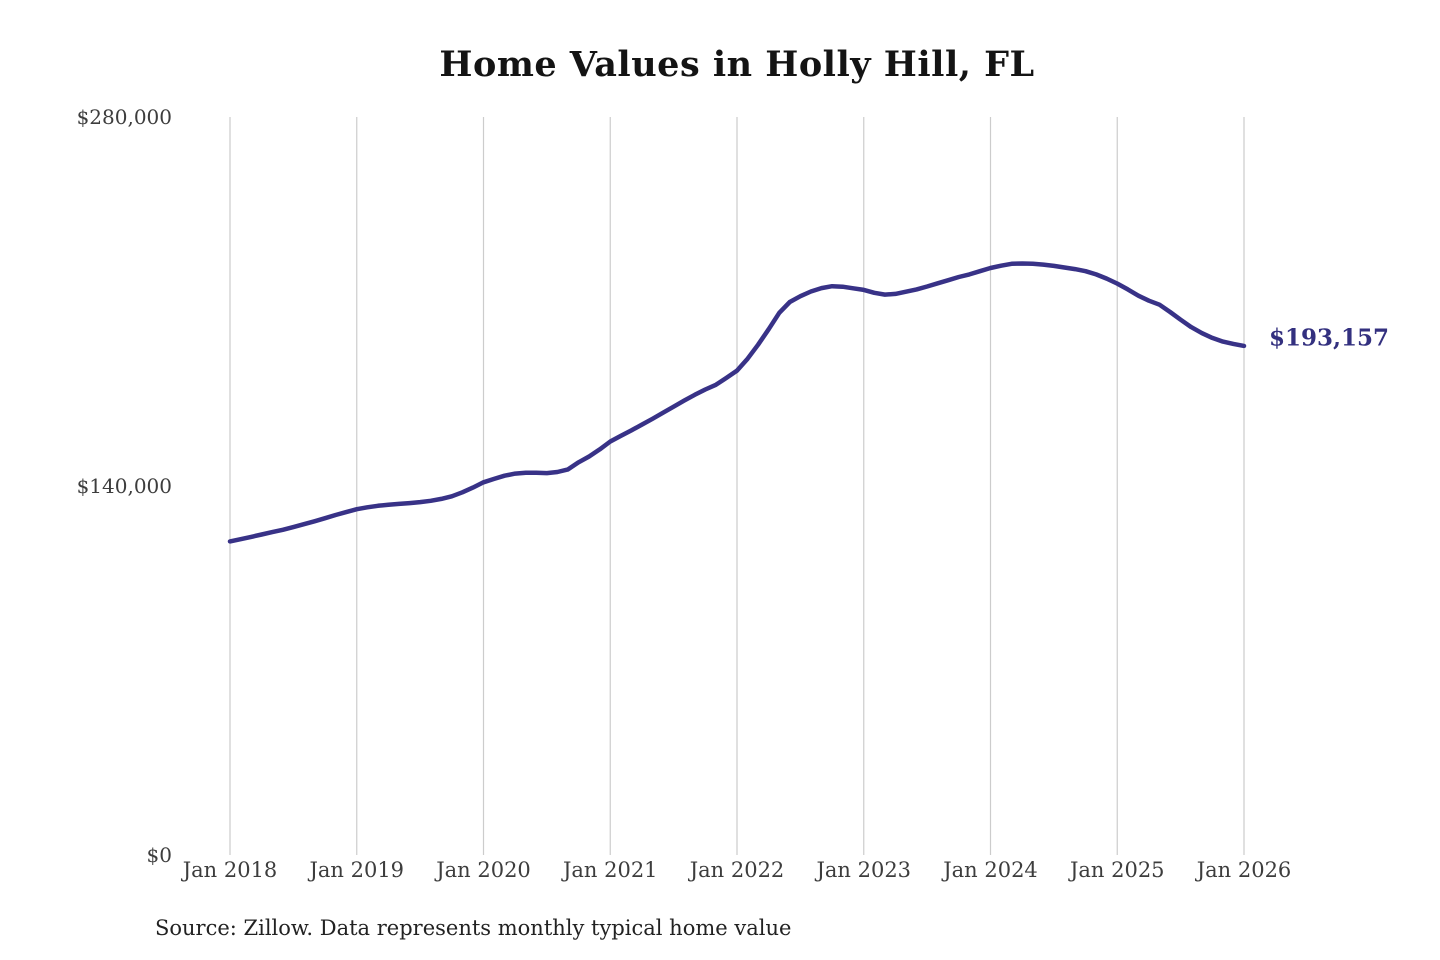 This screenshot has height=960, width=1440. I want to click on x-axis-tick-jan-2025: Jan 2025, so click(1117, 870).